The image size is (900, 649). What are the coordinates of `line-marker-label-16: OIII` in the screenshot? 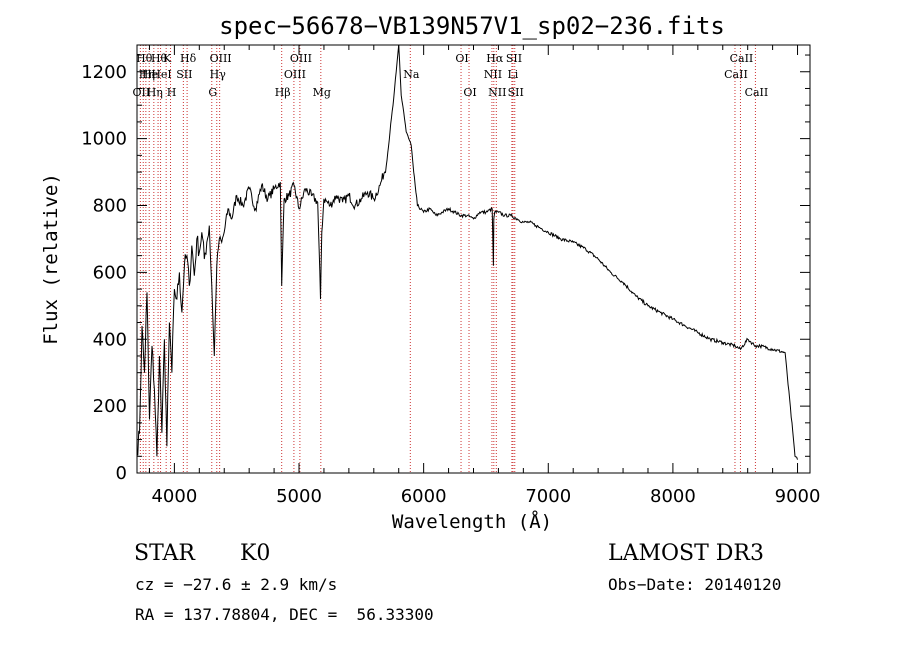 It's located at (301, 58).